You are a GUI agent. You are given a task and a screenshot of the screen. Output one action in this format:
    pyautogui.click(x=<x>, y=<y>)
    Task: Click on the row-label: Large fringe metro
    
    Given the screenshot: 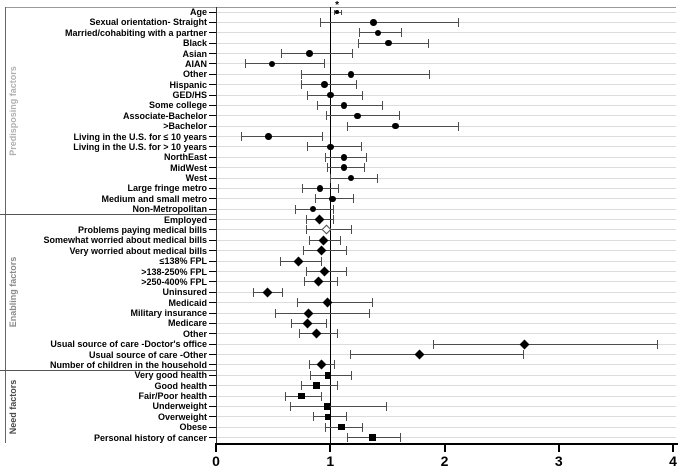 What is the action you would take?
    pyautogui.click(x=167, y=188)
    